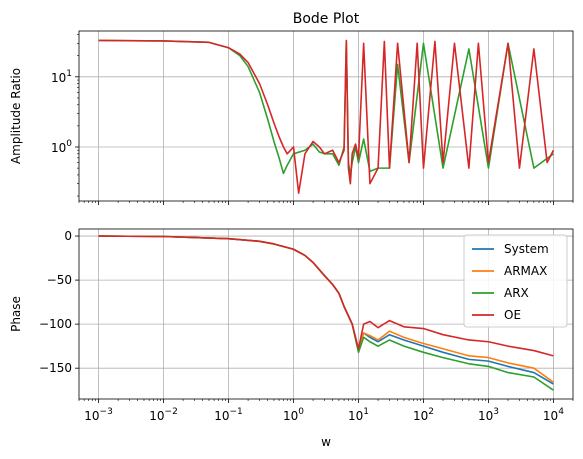 The image size is (583, 459). Describe the element at coordinates (59, 280) in the screenshot. I see `y-tick-label: −50` at that location.